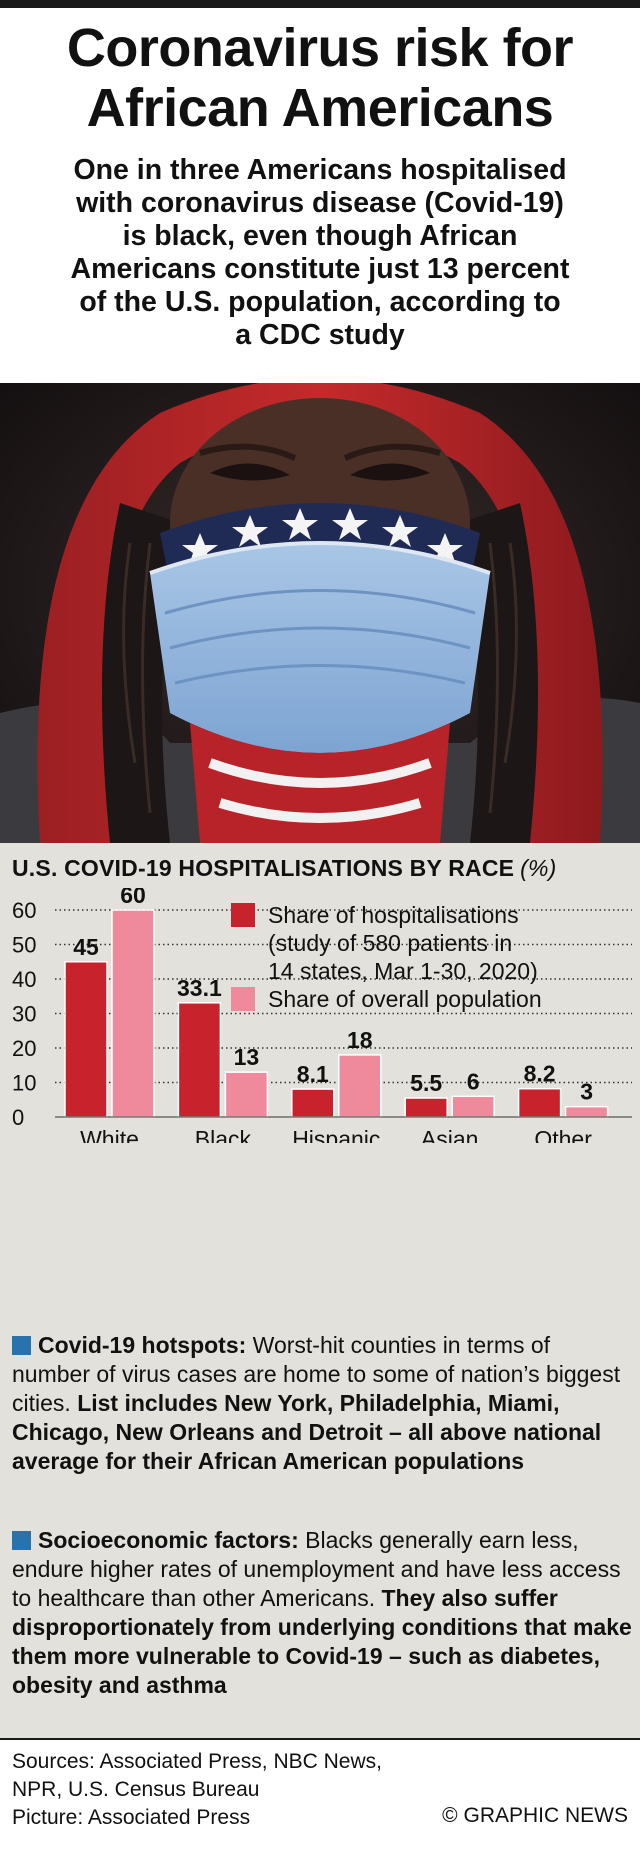 Image resolution: width=640 pixels, height=1850 pixels. Describe the element at coordinates (243, 957) in the screenshot. I see `legend-swatches` at that location.